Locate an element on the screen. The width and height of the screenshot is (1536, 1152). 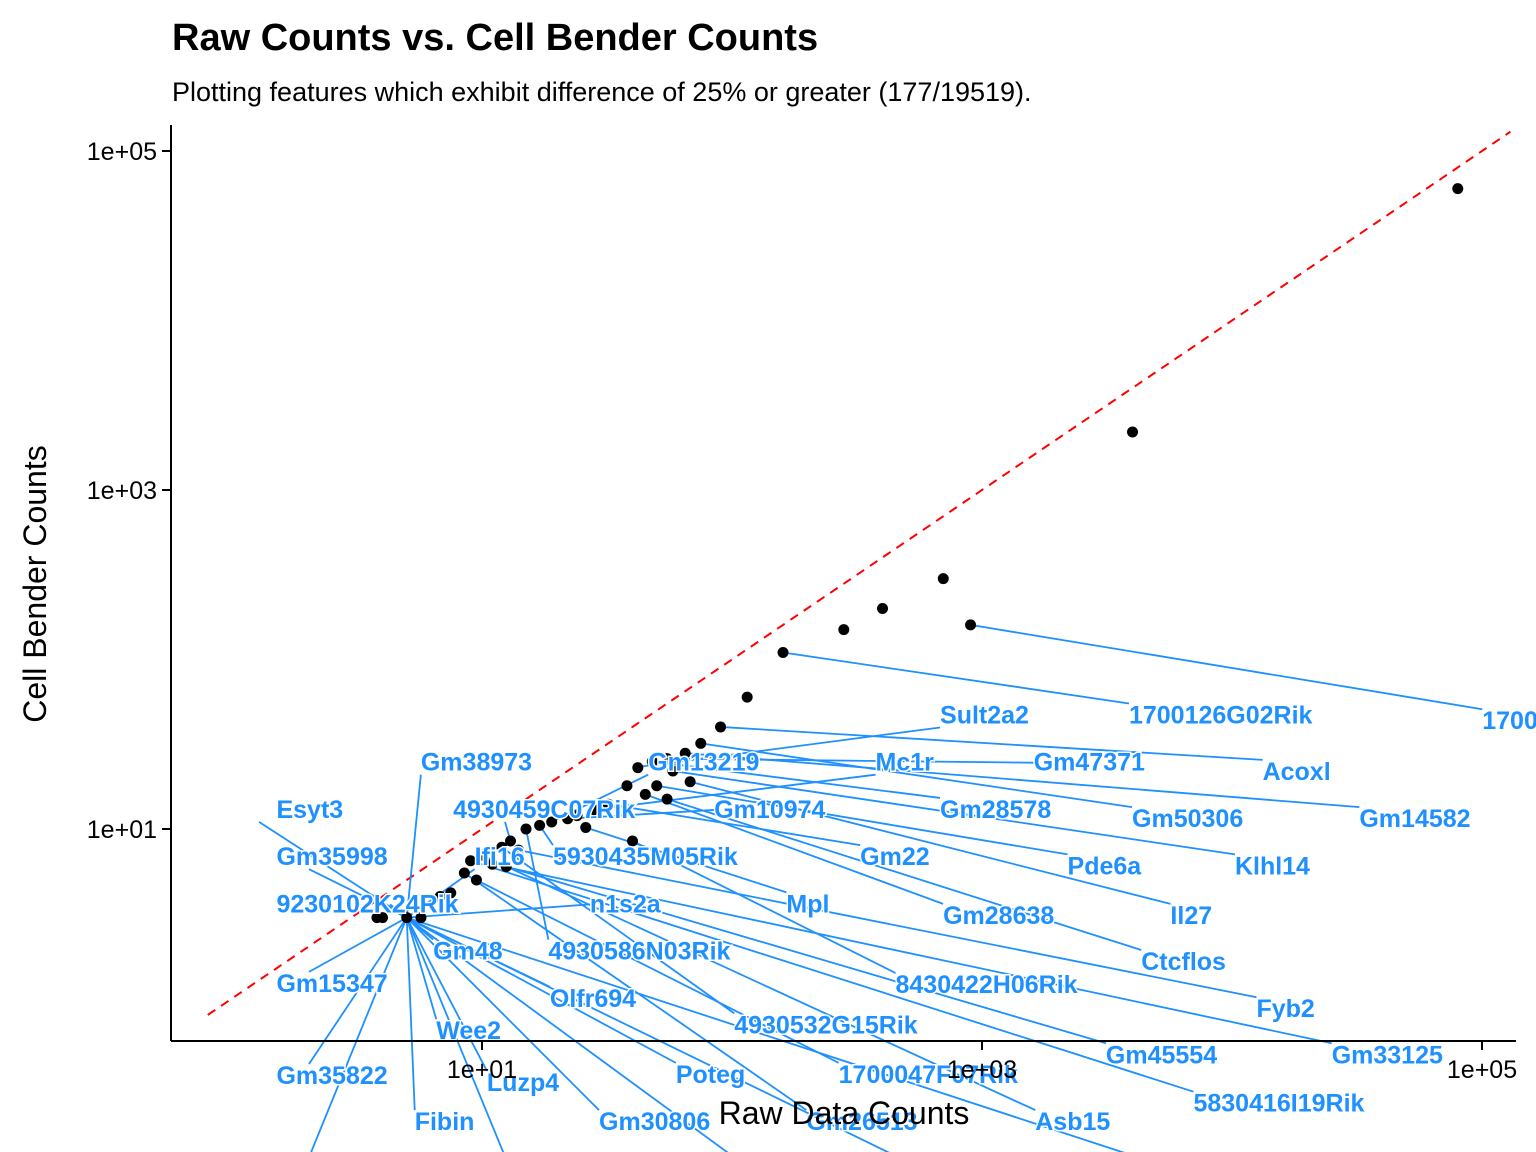
chart-title: Raw Counts vs. Cell Bender Counts is located at coordinates (495, 38).